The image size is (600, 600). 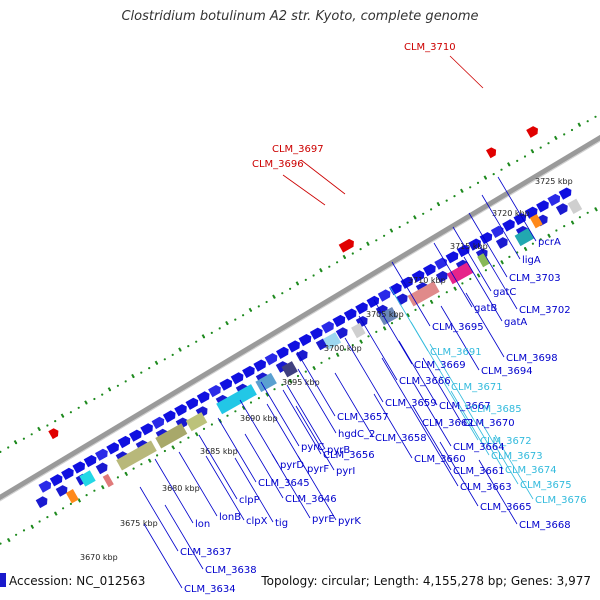 What do you see at coordinates (448, 423) in the screenshot?
I see `gene-label: CLM_3662` at bounding box center [448, 423].